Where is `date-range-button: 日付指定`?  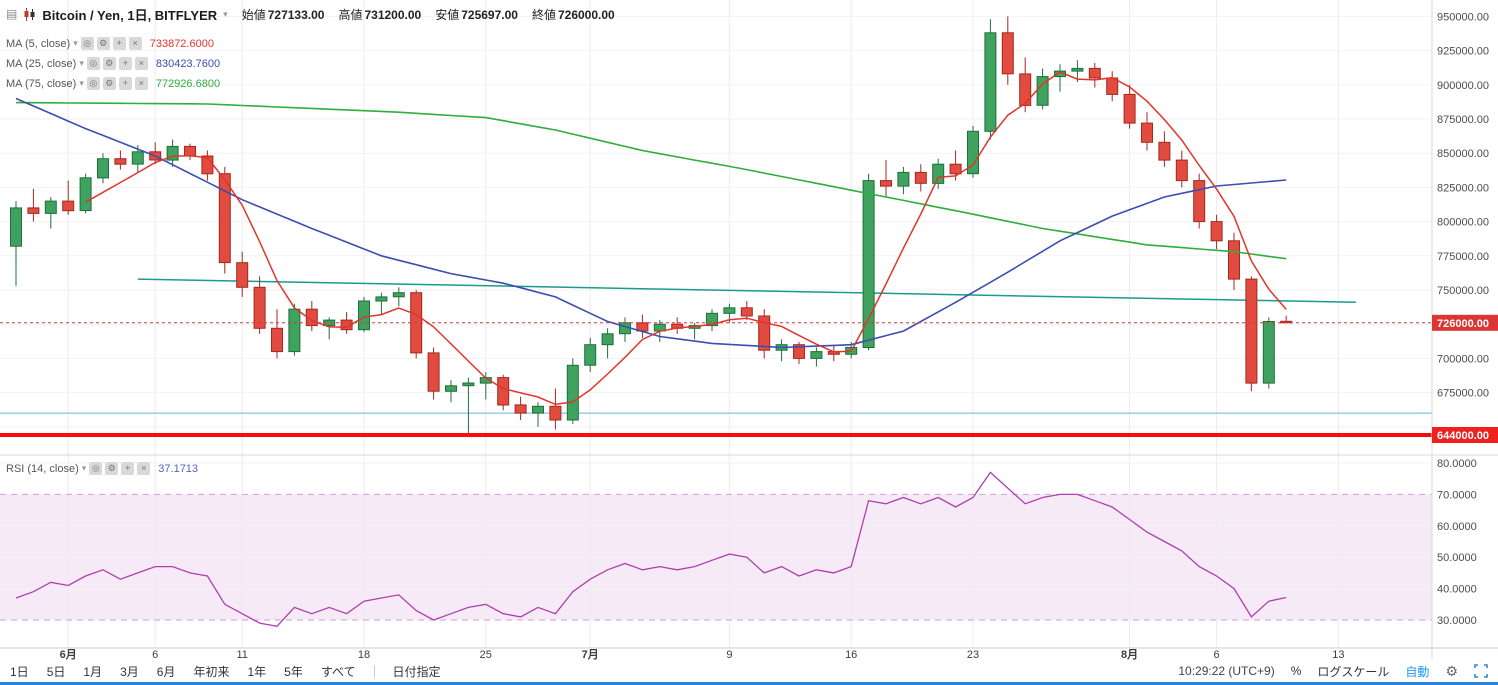
date-range-button: 日付指定 is located at coordinates (416, 671).